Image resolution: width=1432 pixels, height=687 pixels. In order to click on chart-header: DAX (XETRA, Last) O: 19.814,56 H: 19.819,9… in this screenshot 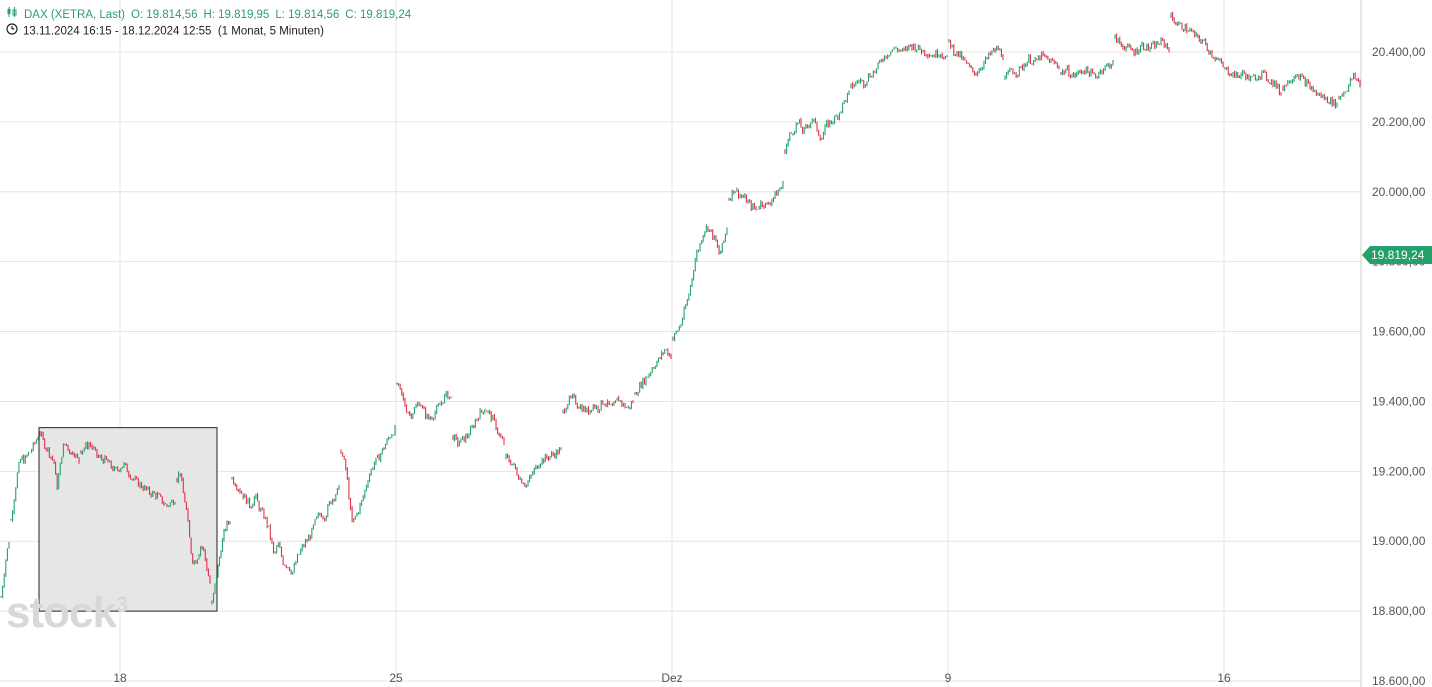, I will do `click(211, 23)`.